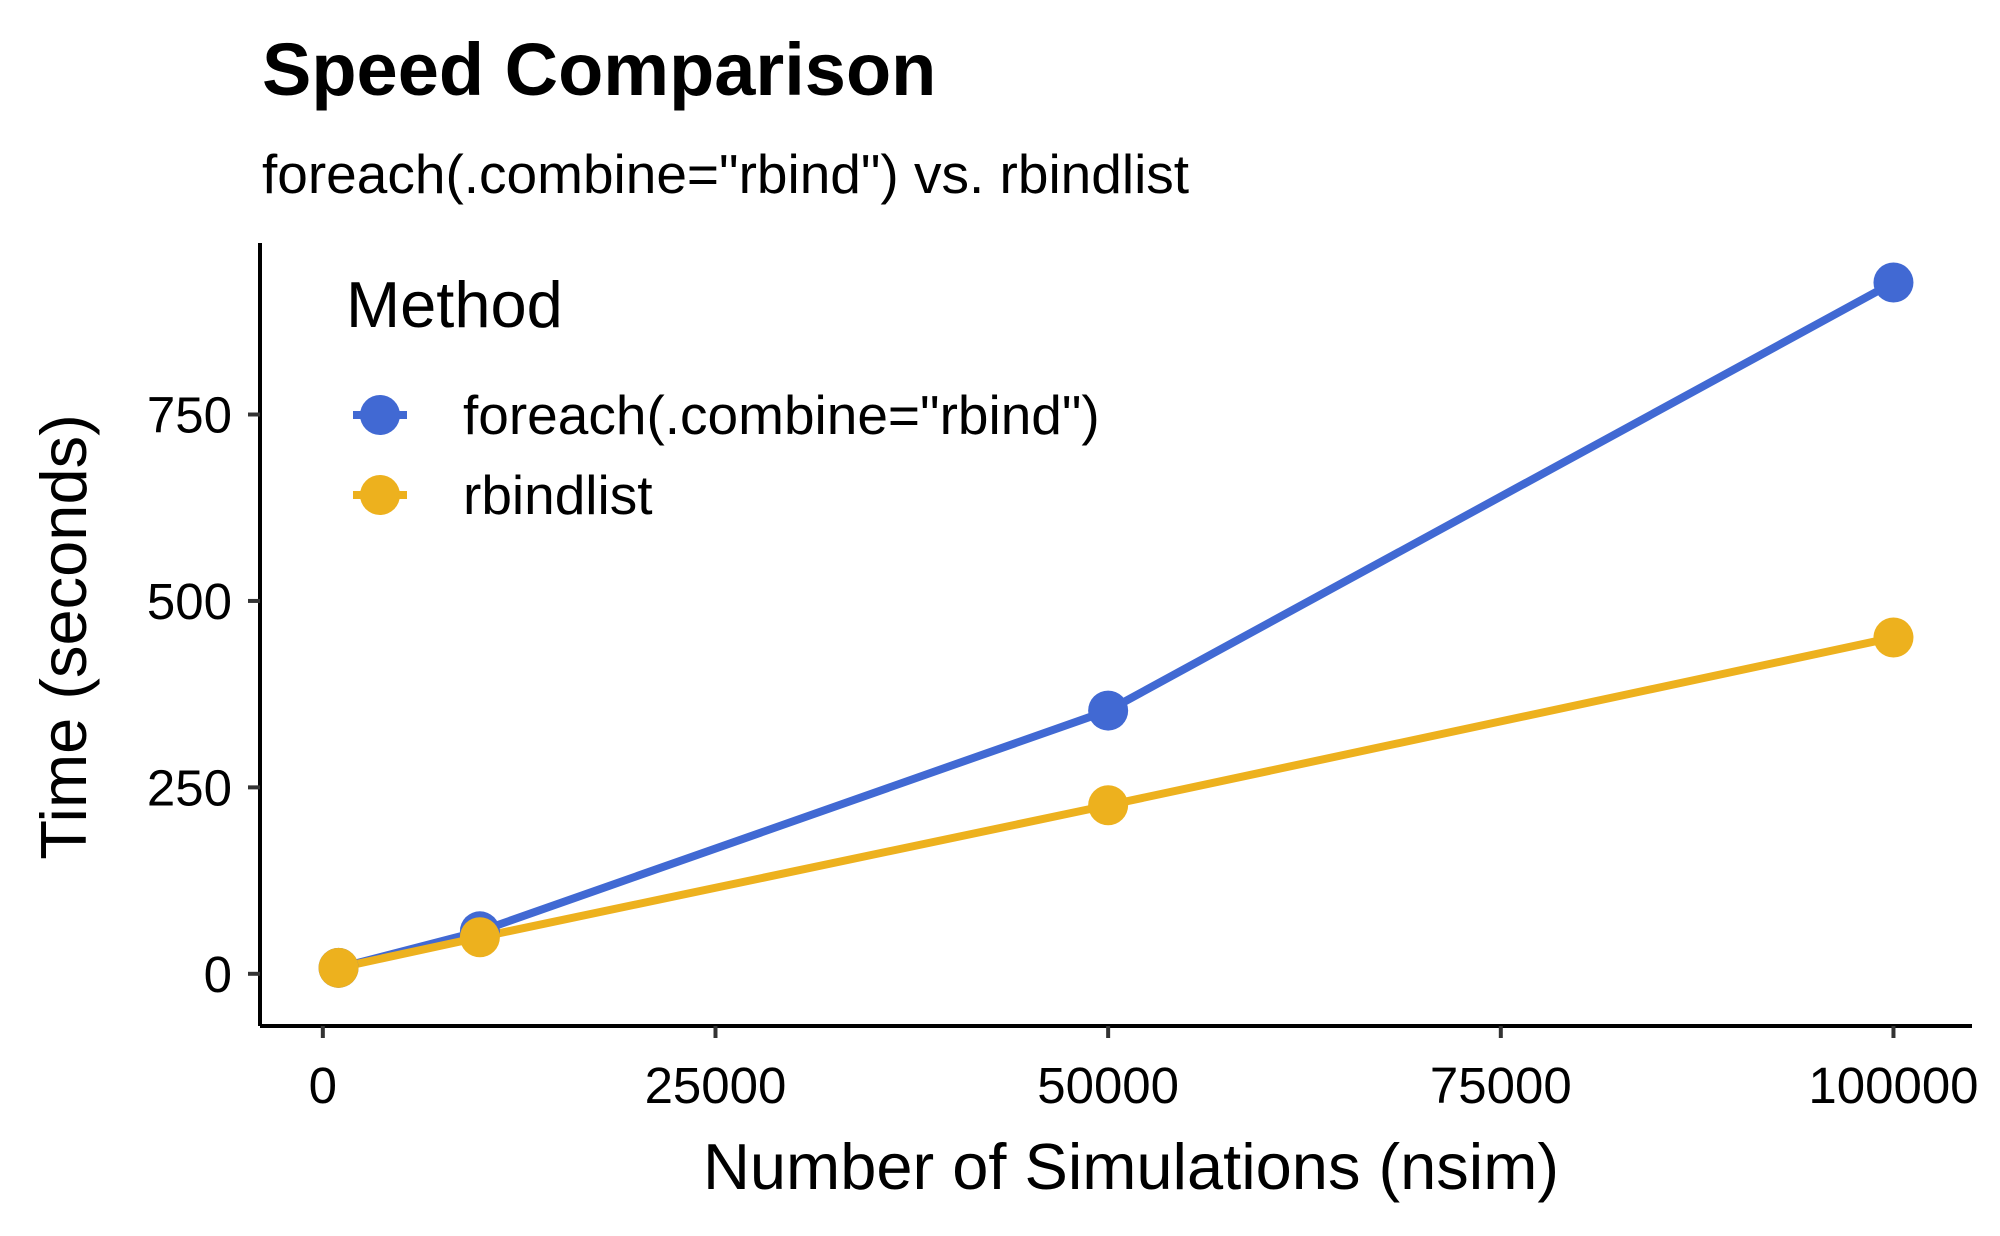  Describe the element at coordinates (189, 787) in the screenshot. I see `y-tick-label: 250` at that location.